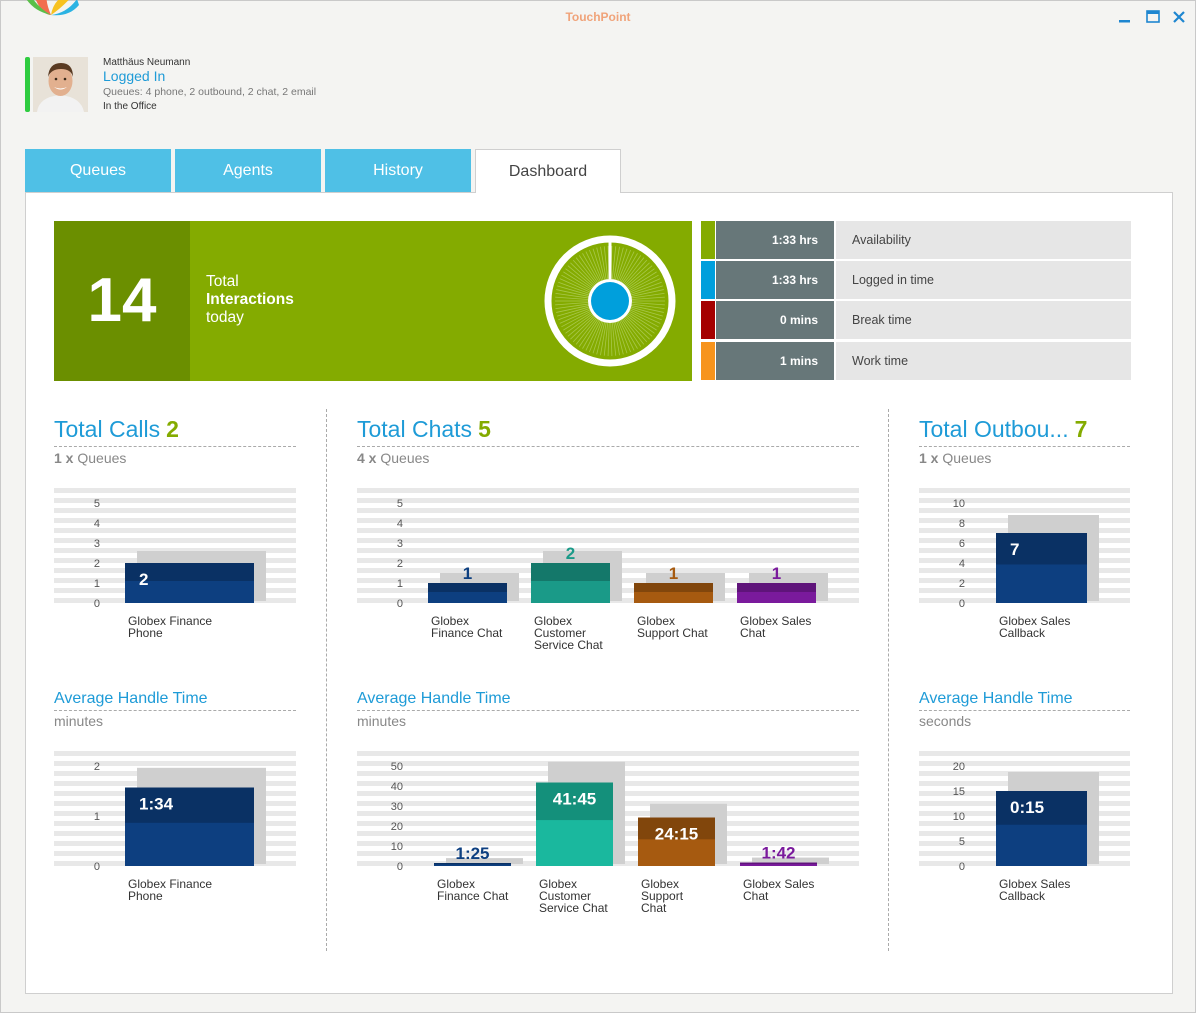 This screenshot has height=1013, width=1196. What do you see at coordinates (945, 721) in the screenshot?
I see `outbound-aht-unit: seconds` at bounding box center [945, 721].